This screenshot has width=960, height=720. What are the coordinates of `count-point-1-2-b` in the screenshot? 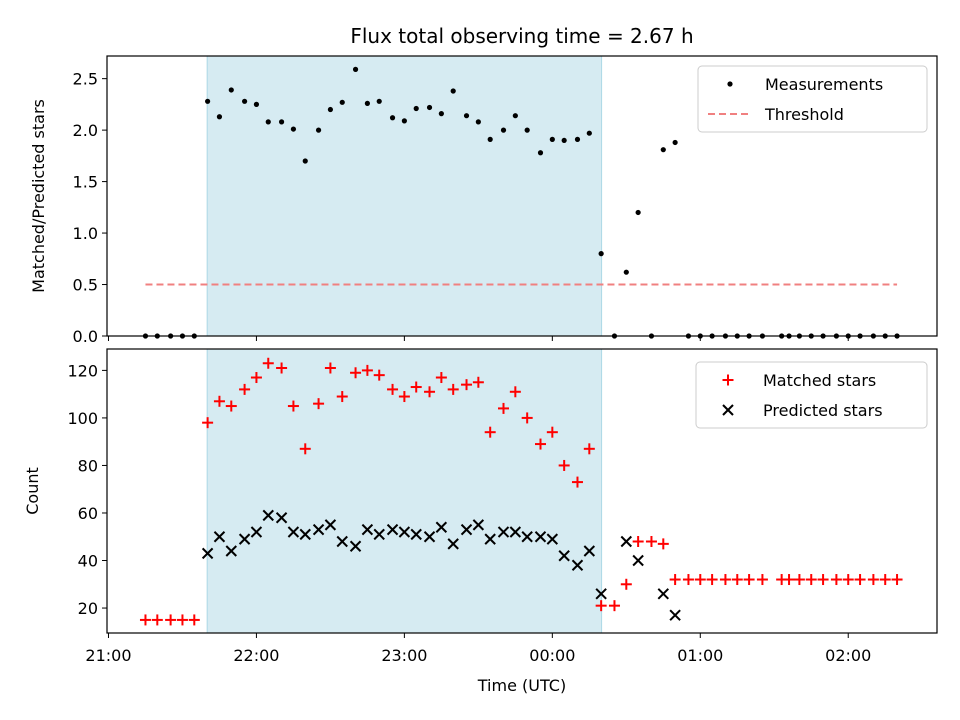 It's located at (231, 551).